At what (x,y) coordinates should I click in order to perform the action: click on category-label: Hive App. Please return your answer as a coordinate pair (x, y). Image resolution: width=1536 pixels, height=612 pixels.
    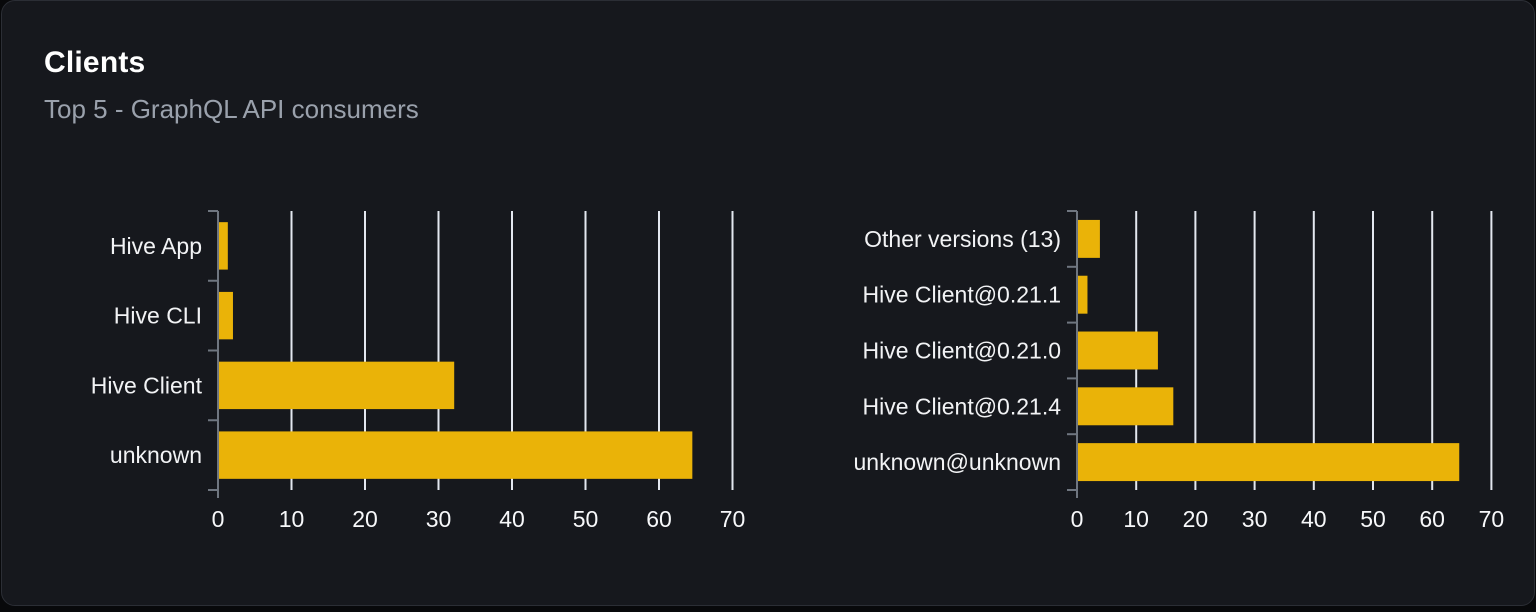
    Looking at the image, I should click on (156, 246).